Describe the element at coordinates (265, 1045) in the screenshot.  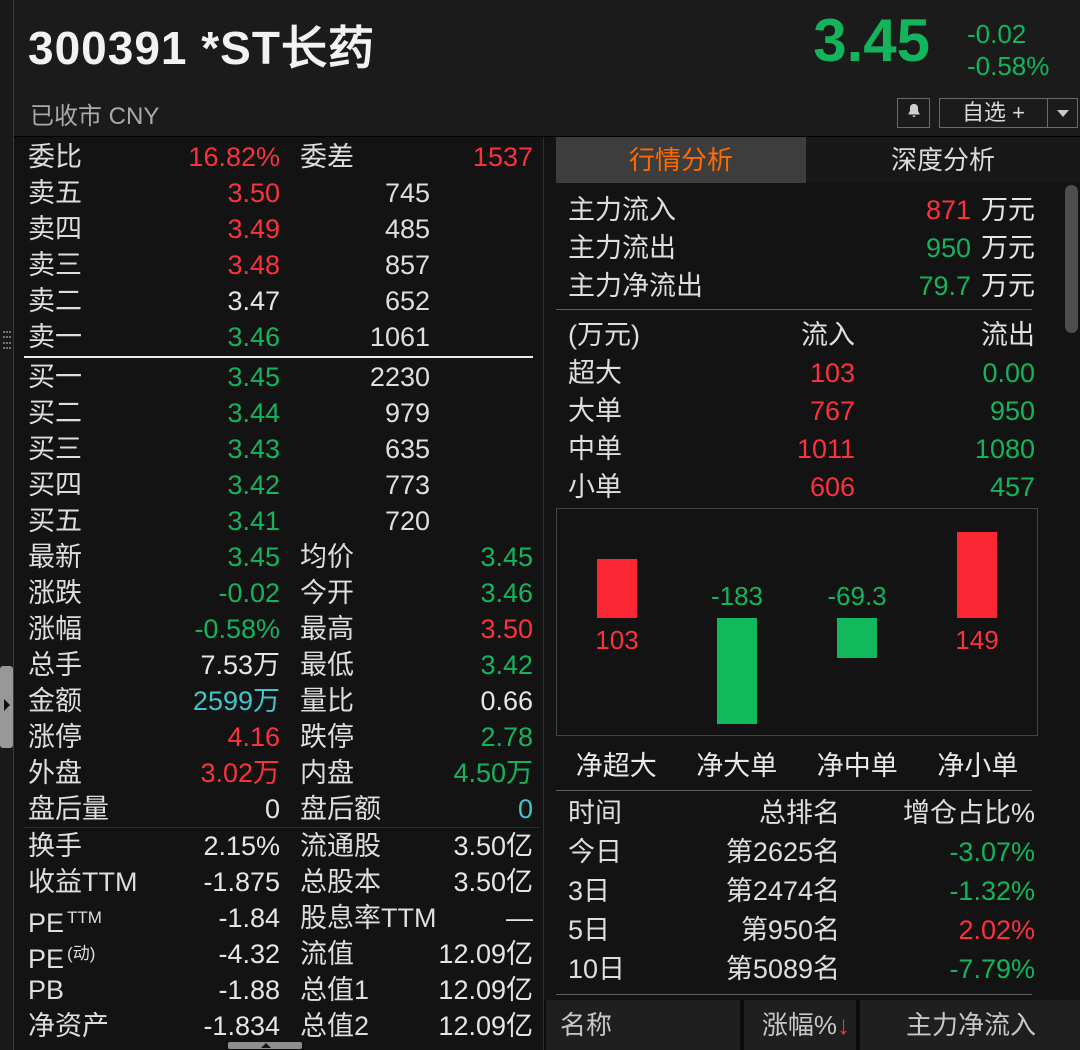
I see `horizontal-scrollbar-thumb` at that location.